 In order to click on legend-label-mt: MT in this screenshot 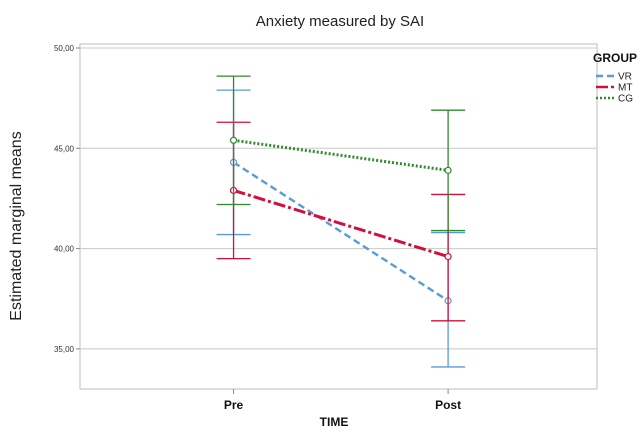, I will do `click(625, 88)`.